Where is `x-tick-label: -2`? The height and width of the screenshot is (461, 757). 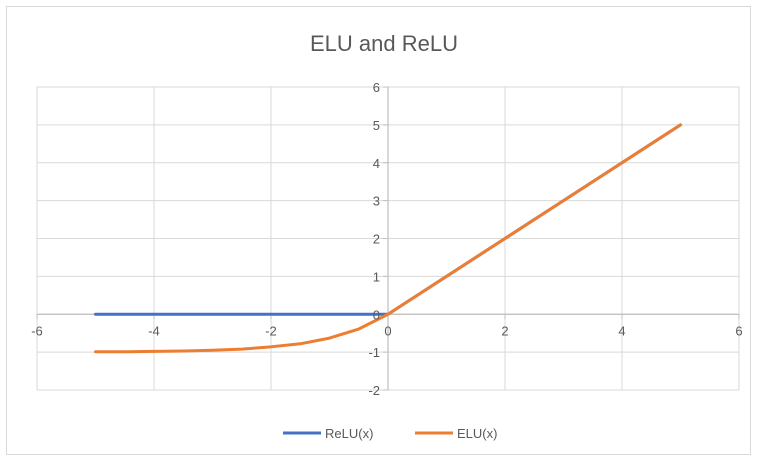
x-tick-label: -2 is located at coordinates (271, 330).